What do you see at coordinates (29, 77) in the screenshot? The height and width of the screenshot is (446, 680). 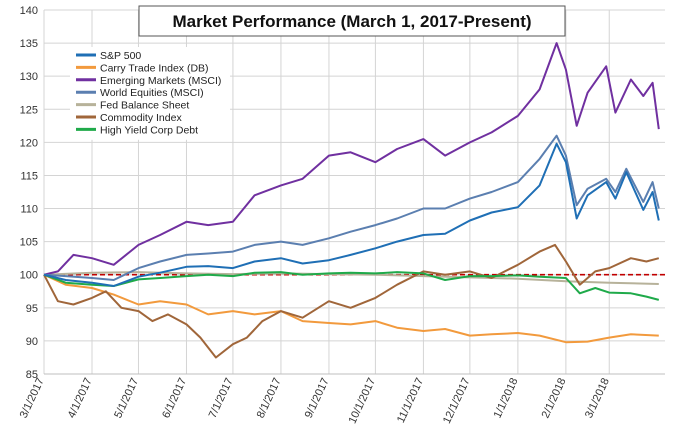 I see `y-tick-label: 130` at bounding box center [29, 77].